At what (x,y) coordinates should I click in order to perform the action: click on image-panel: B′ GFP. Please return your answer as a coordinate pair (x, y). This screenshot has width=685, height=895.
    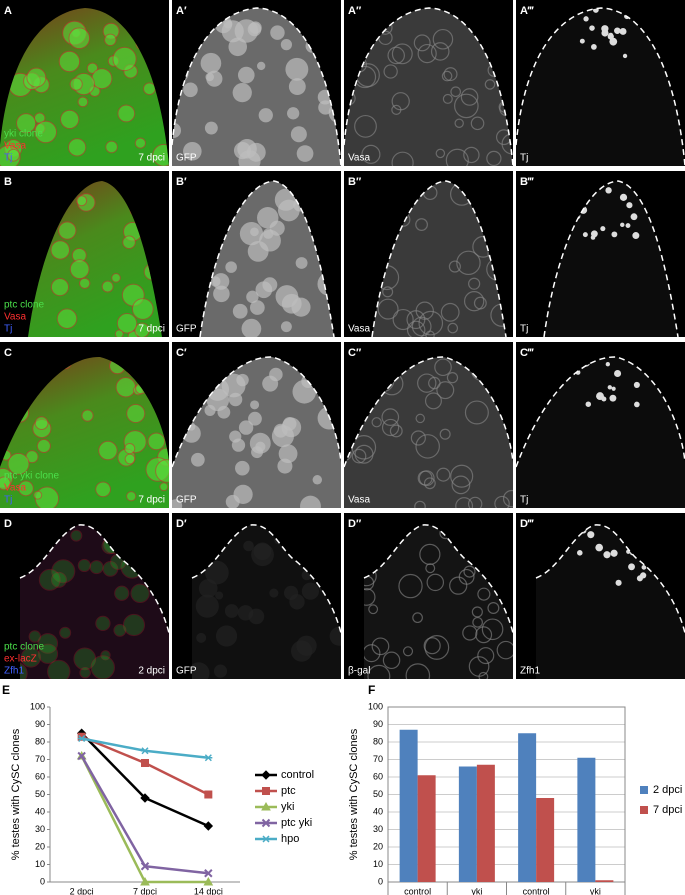
    Looking at the image, I should click on (256, 254).